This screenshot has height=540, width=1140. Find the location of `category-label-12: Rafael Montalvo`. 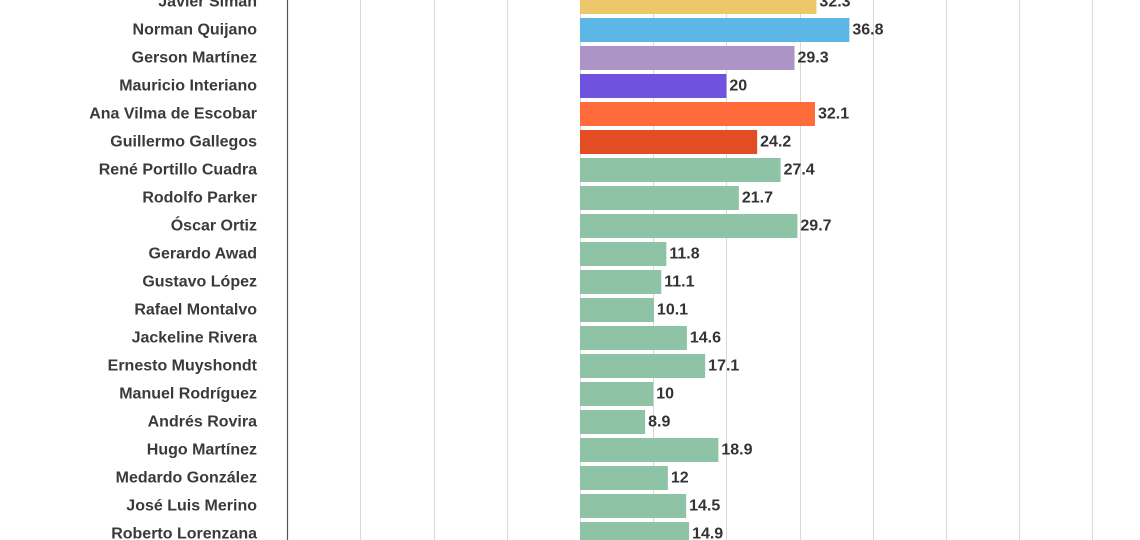

category-label-12: Rafael Montalvo is located at coordinates (195, 310).